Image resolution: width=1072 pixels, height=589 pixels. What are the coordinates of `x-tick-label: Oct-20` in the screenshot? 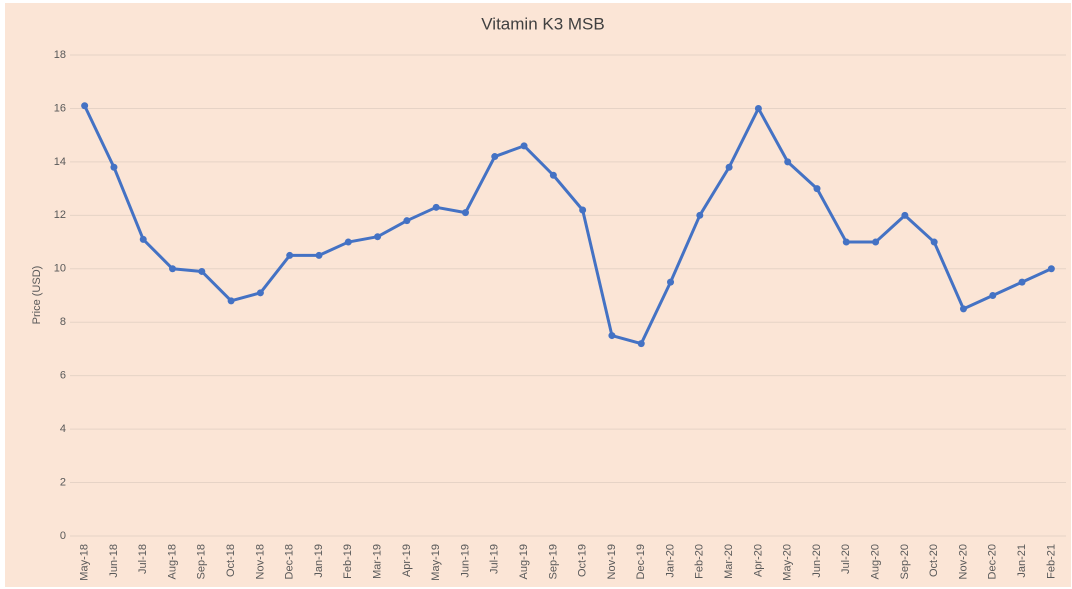 It's located at (934, 560).